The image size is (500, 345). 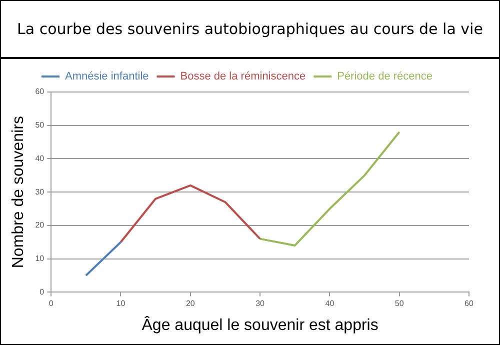 What do you see at coordinates (191, 303) in the screenshot?
I see `x-tick-label: 20` at bounding box center [191, 303].